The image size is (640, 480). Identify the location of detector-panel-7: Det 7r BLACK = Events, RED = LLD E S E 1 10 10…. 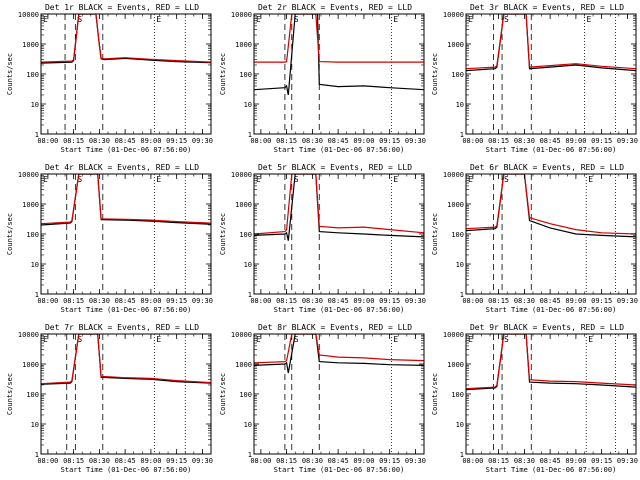
(109, 398).